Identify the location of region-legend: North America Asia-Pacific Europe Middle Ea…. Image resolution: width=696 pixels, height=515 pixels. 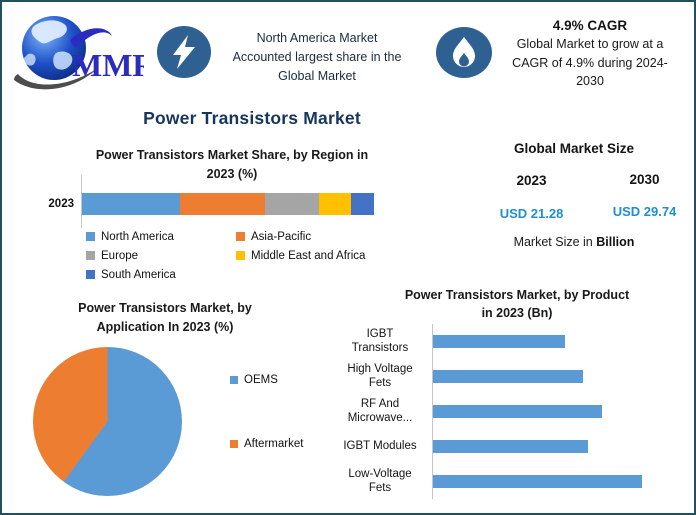
(251, 255).